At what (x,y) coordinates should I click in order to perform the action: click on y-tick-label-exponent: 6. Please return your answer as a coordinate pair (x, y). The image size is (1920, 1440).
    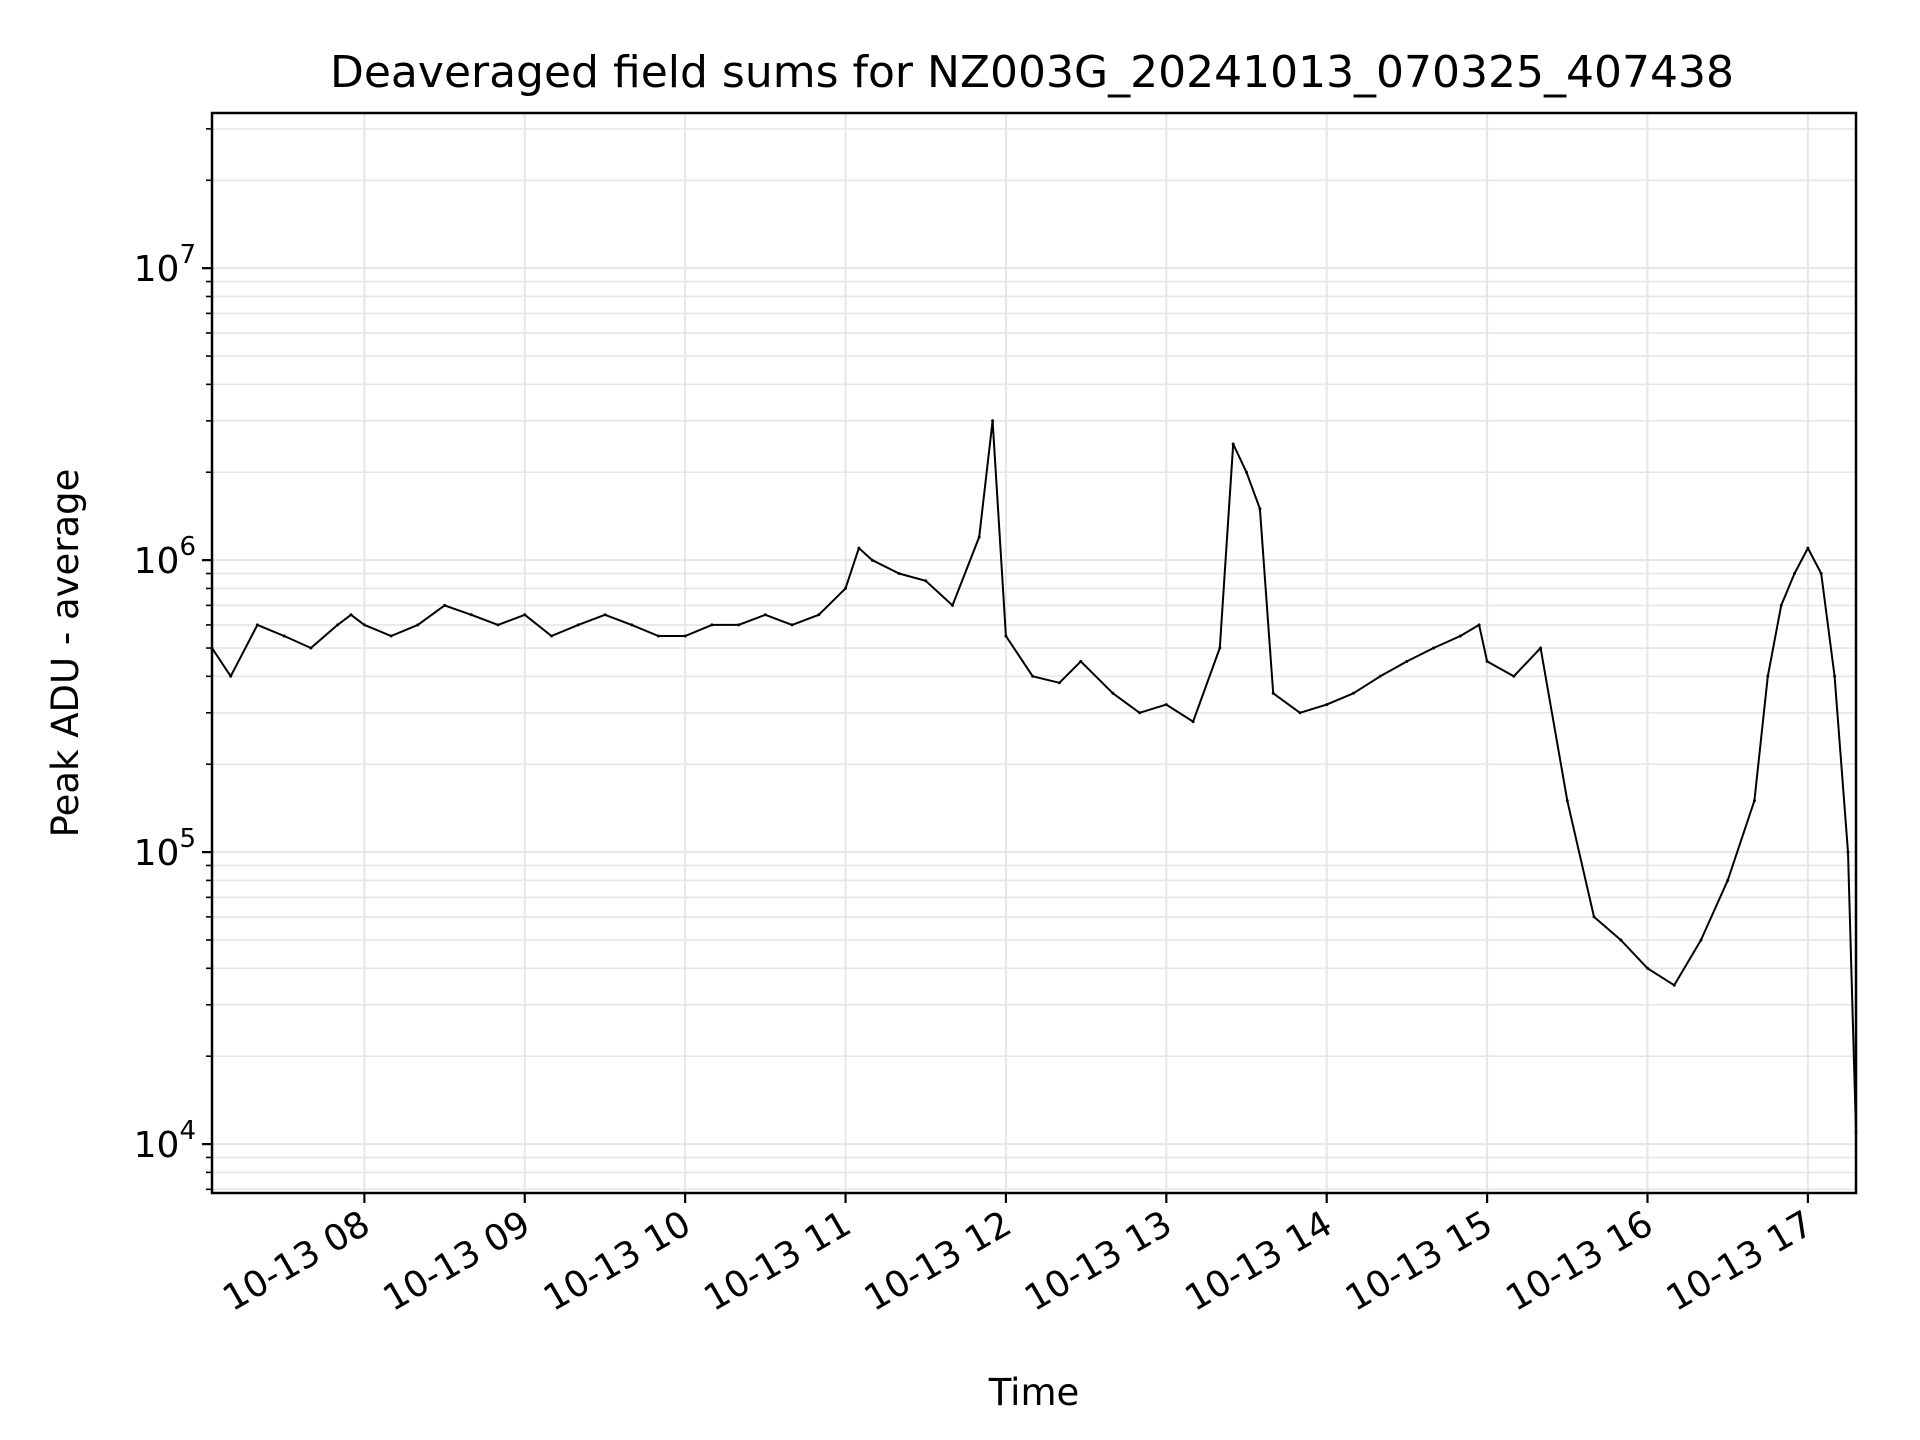
    Looking at the image, I should click on (187, 547).